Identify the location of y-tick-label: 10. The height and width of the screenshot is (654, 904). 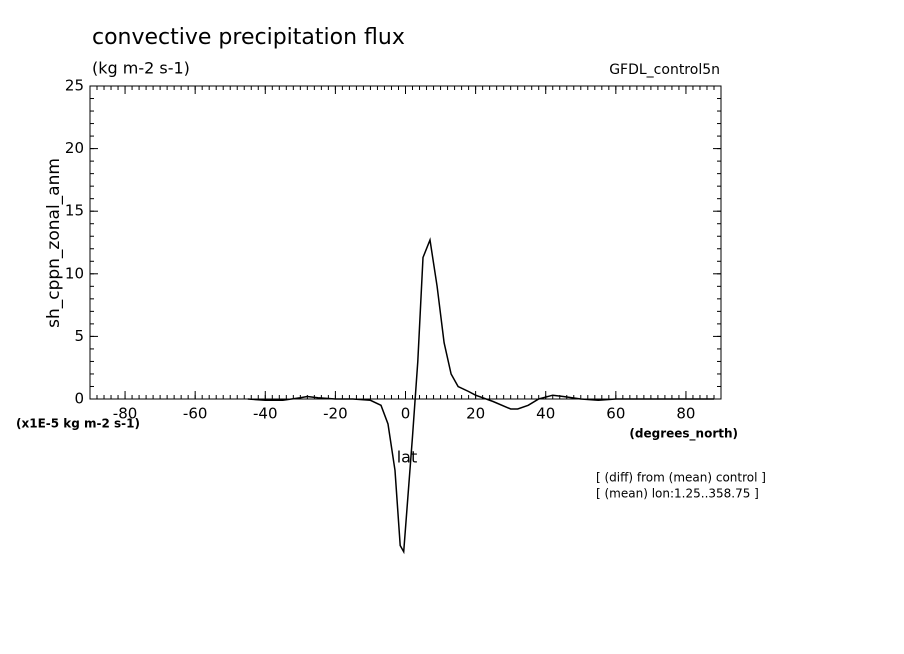
(74, 273).